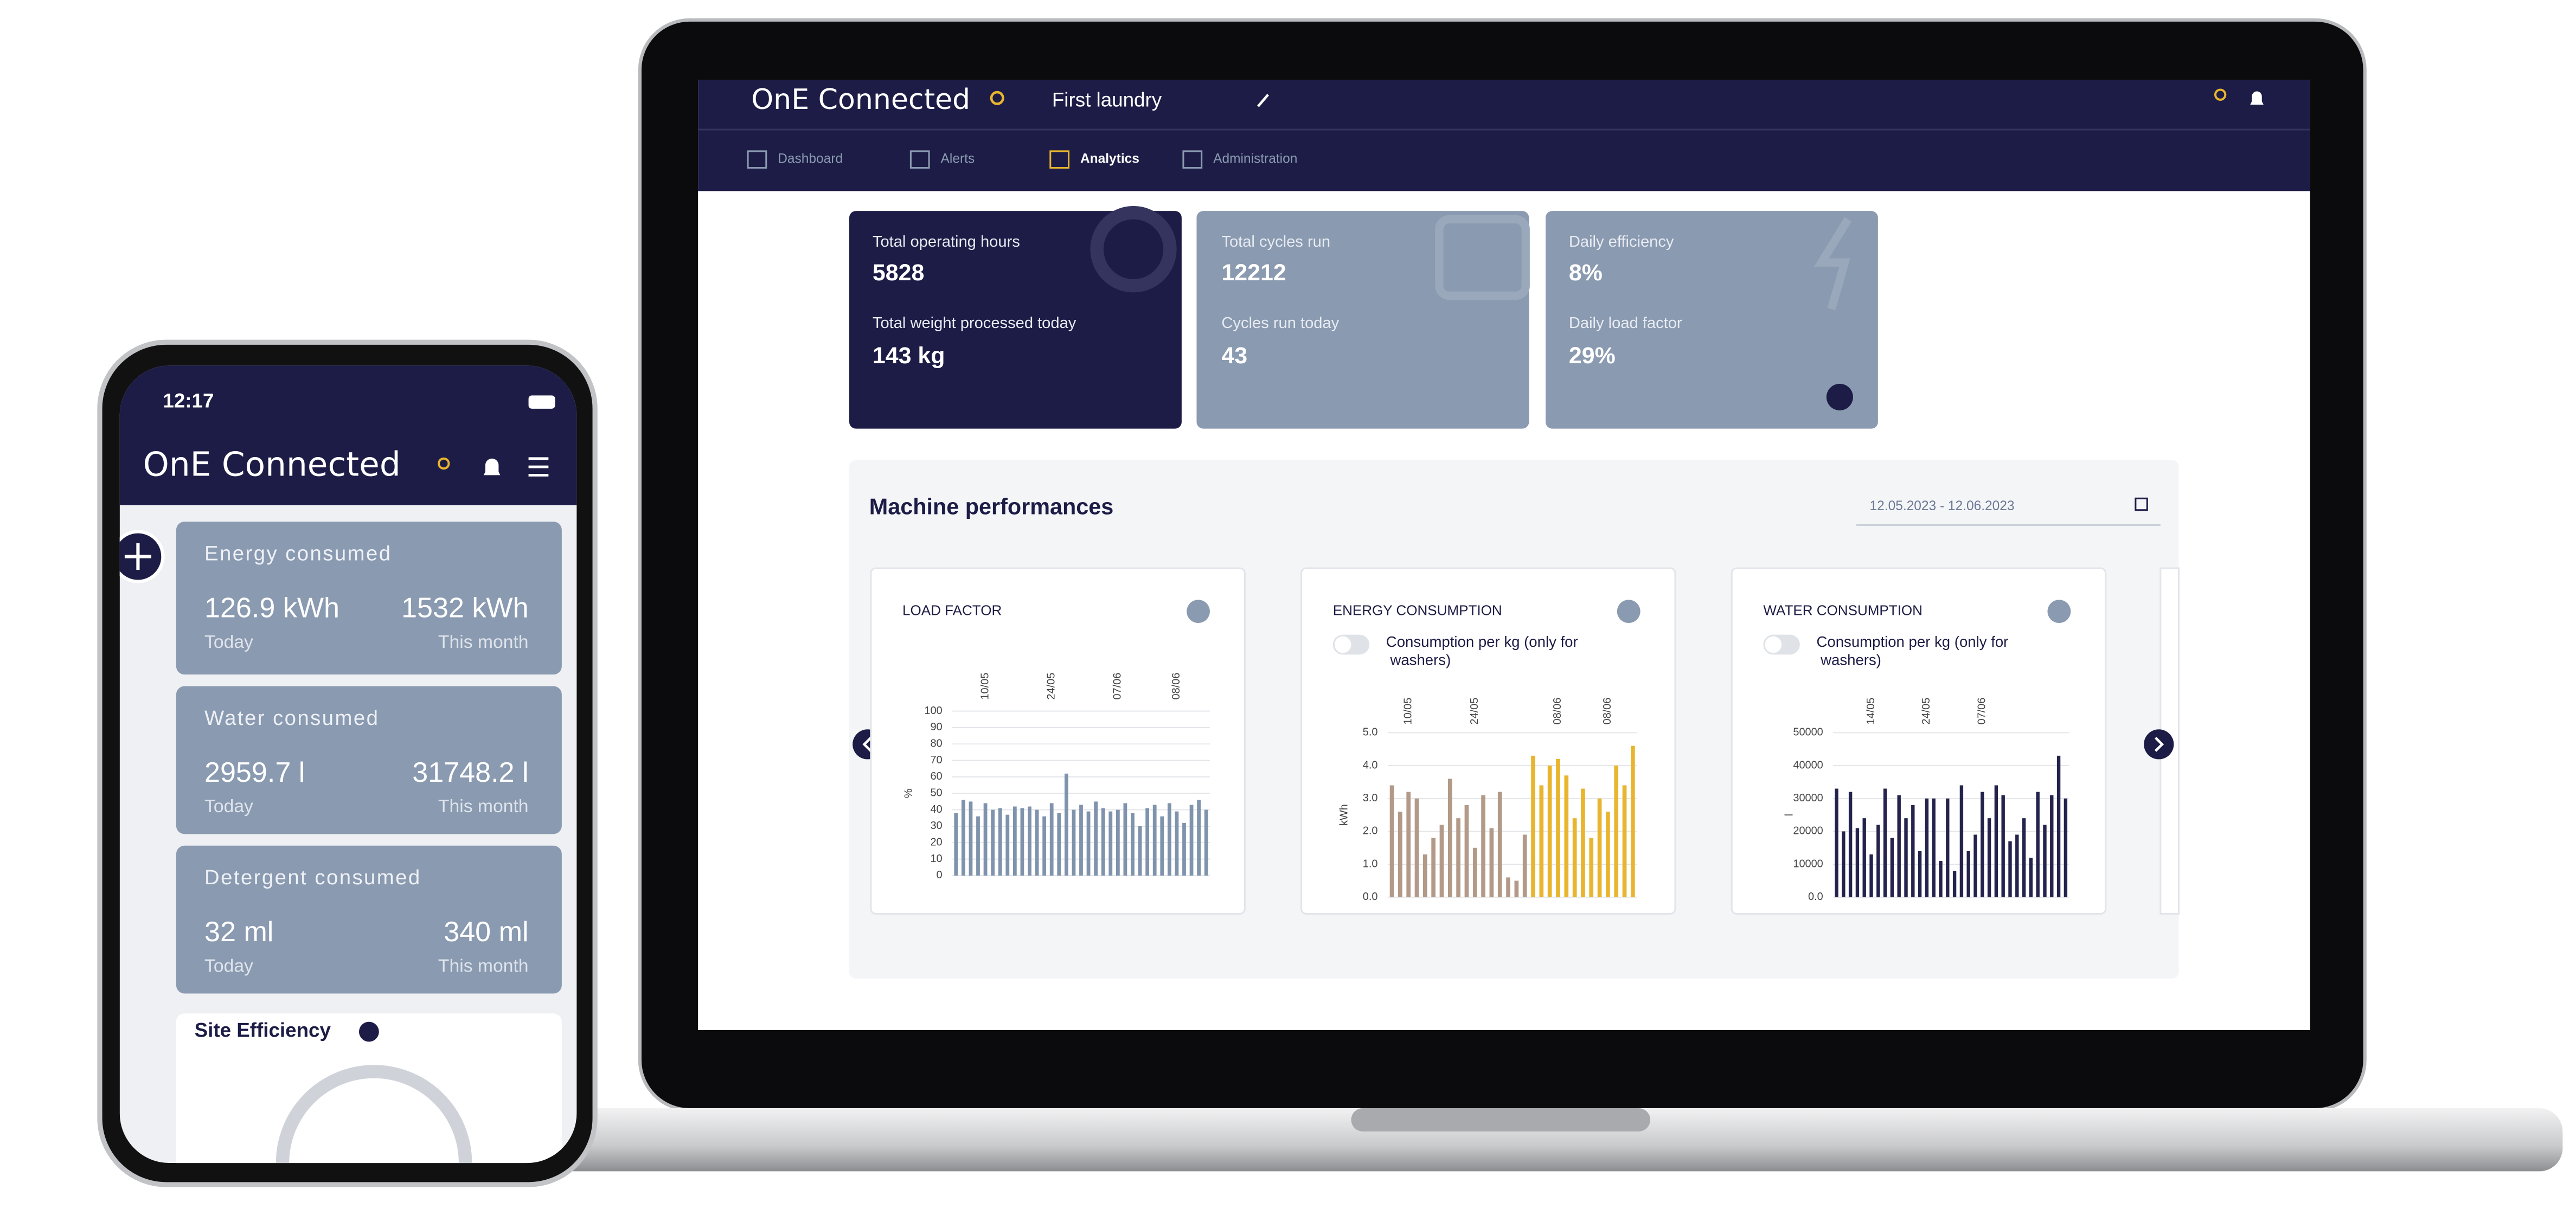 This screenshot has height=1215, width=2576. What do you see at coordinates (936, 793) in the screenshot?
I see `y-tick-label: 50` at bounding box center [936, 793].